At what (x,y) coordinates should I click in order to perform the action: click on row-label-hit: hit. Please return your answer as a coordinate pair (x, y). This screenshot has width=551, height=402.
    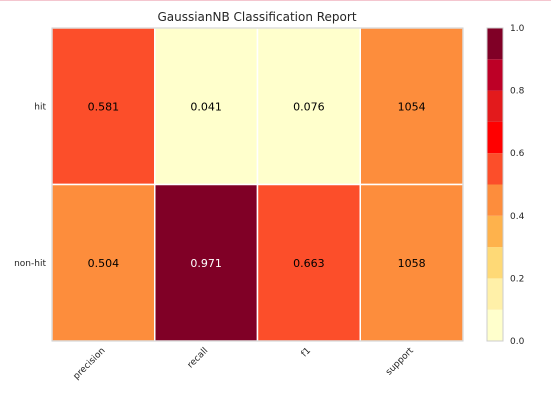
    Looking at the image, I should click on (40, 107).